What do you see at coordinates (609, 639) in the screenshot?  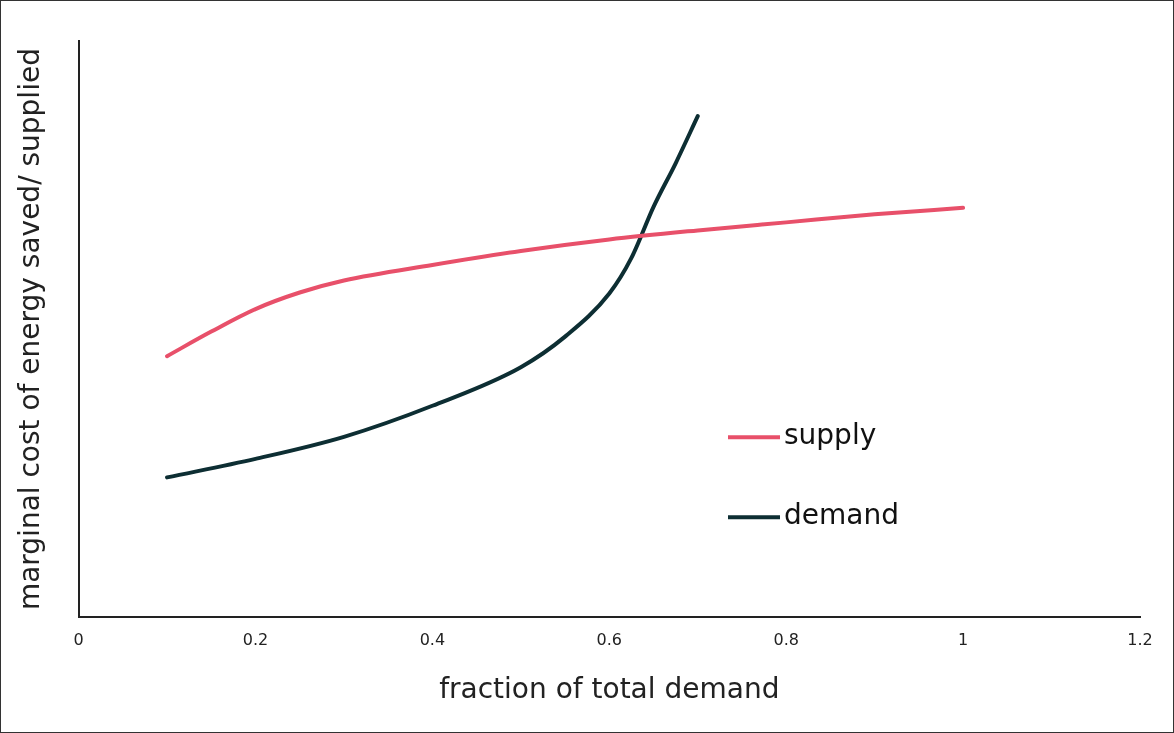 I see `x-tick-label: 0.6` at bounding box center [609, 639].